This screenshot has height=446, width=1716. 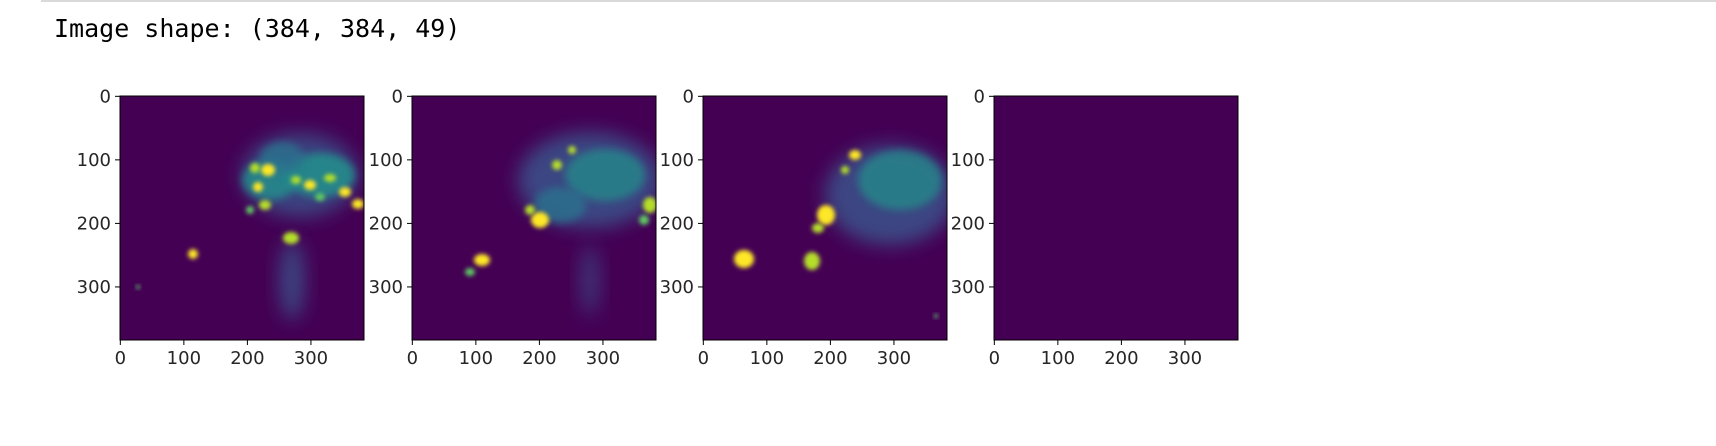 I want to click on panel-2-xtick-label: 0, so click(x=412, y=358).